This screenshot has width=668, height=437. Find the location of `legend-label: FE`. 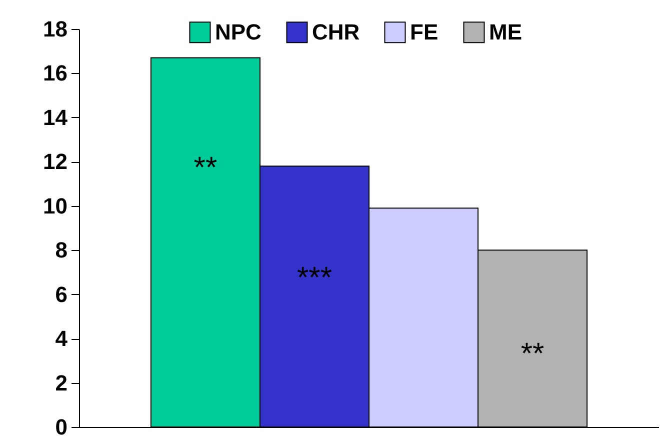

legend-label: FE is located at coordinates (424, 31).